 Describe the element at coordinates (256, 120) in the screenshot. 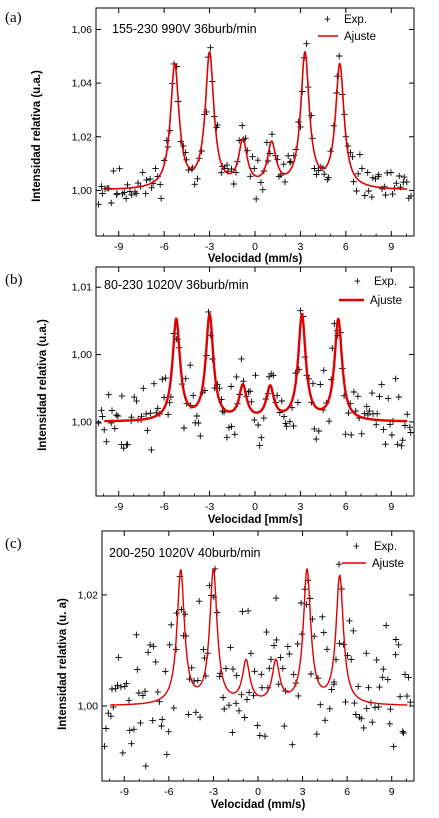

I see `panel-a-fit-line` at that location.